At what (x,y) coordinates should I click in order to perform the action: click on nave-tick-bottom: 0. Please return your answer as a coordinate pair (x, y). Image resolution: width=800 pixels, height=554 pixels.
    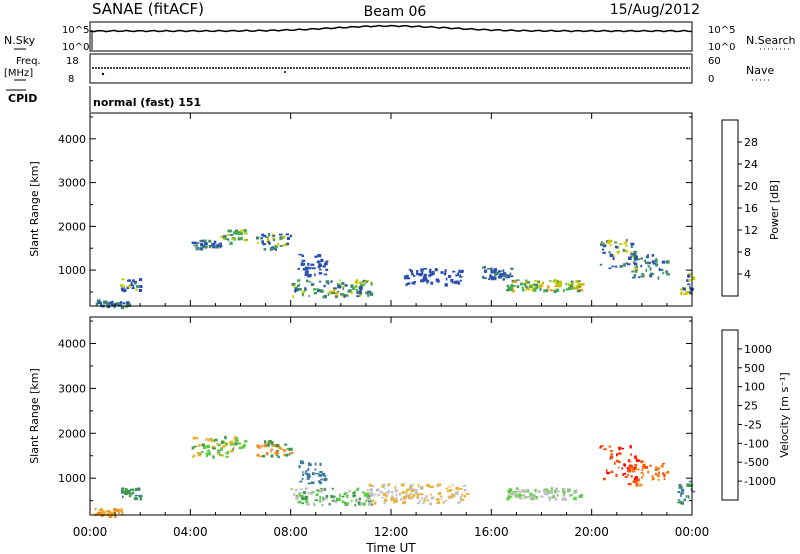
    Looking at the image, I should click on (711, 79).